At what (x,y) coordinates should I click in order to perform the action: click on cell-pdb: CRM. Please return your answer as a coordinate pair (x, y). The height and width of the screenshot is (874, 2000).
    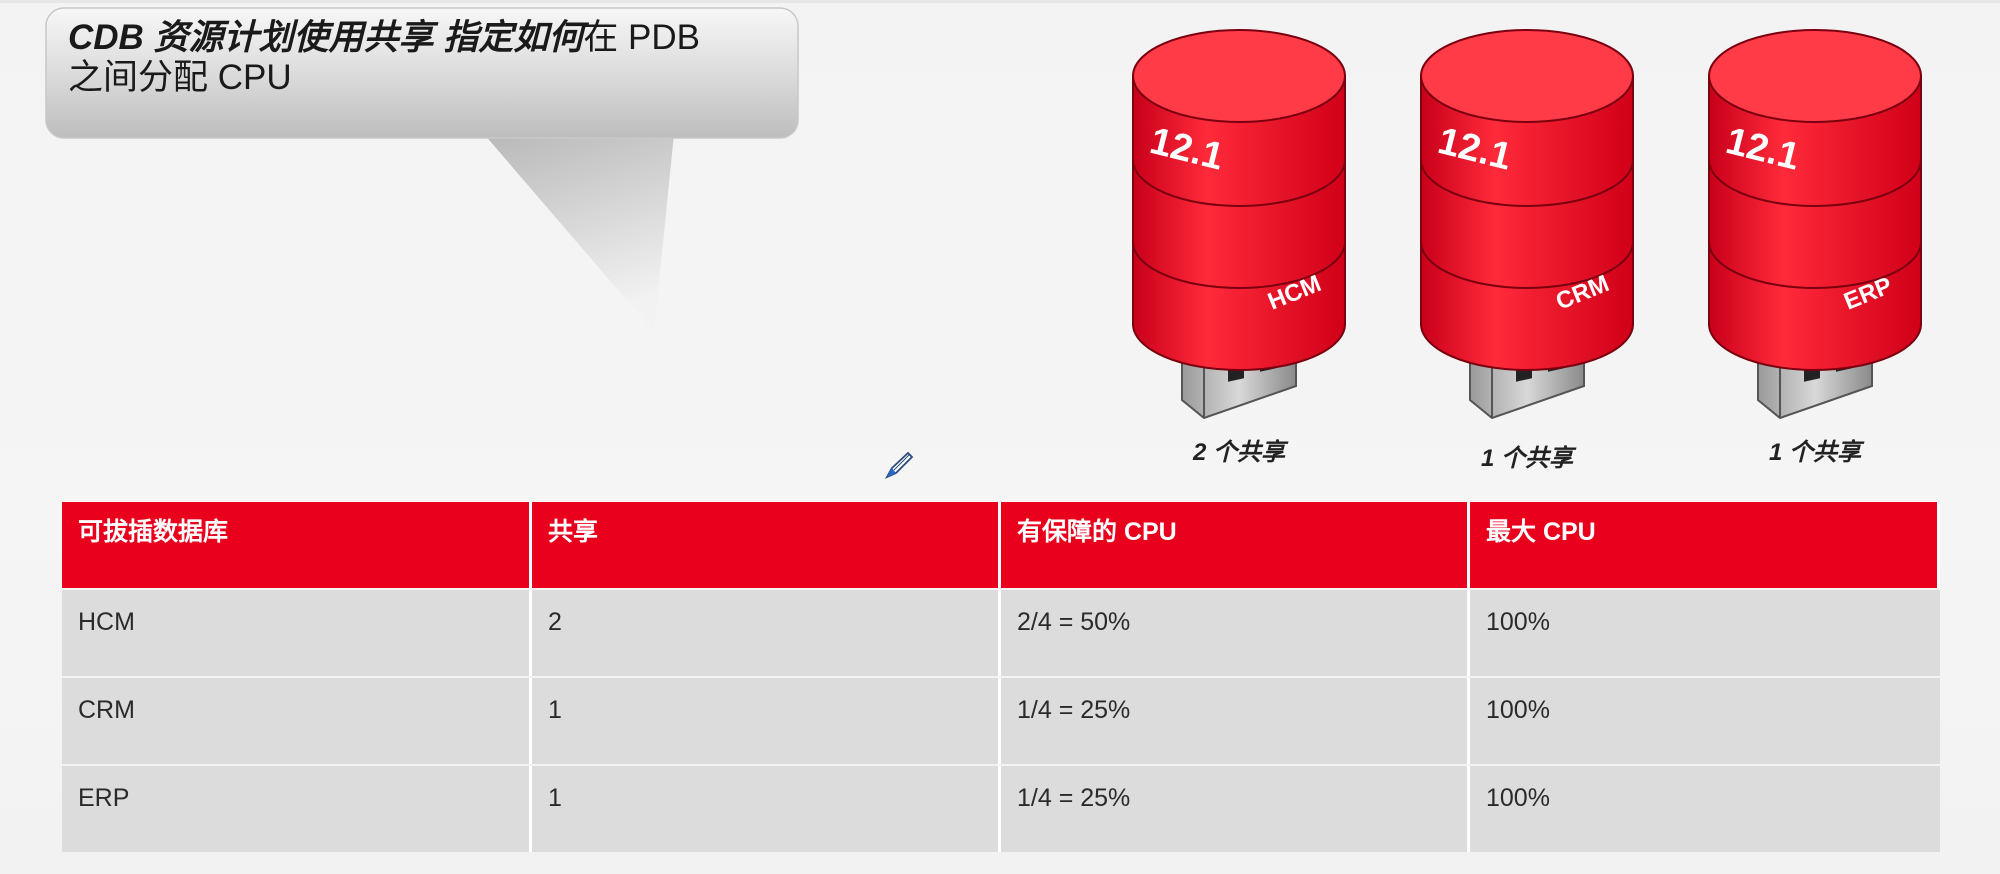
    Looking at the image, I should click on (297, 721).